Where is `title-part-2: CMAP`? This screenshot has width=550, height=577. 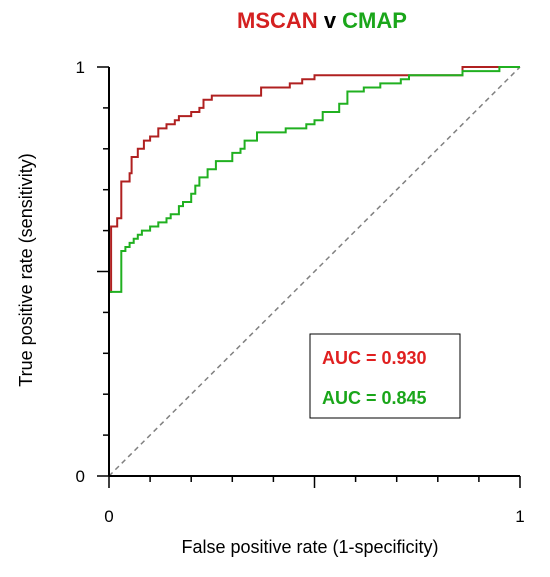 title-part-2: CMAP is located at coordinates (374, 20).